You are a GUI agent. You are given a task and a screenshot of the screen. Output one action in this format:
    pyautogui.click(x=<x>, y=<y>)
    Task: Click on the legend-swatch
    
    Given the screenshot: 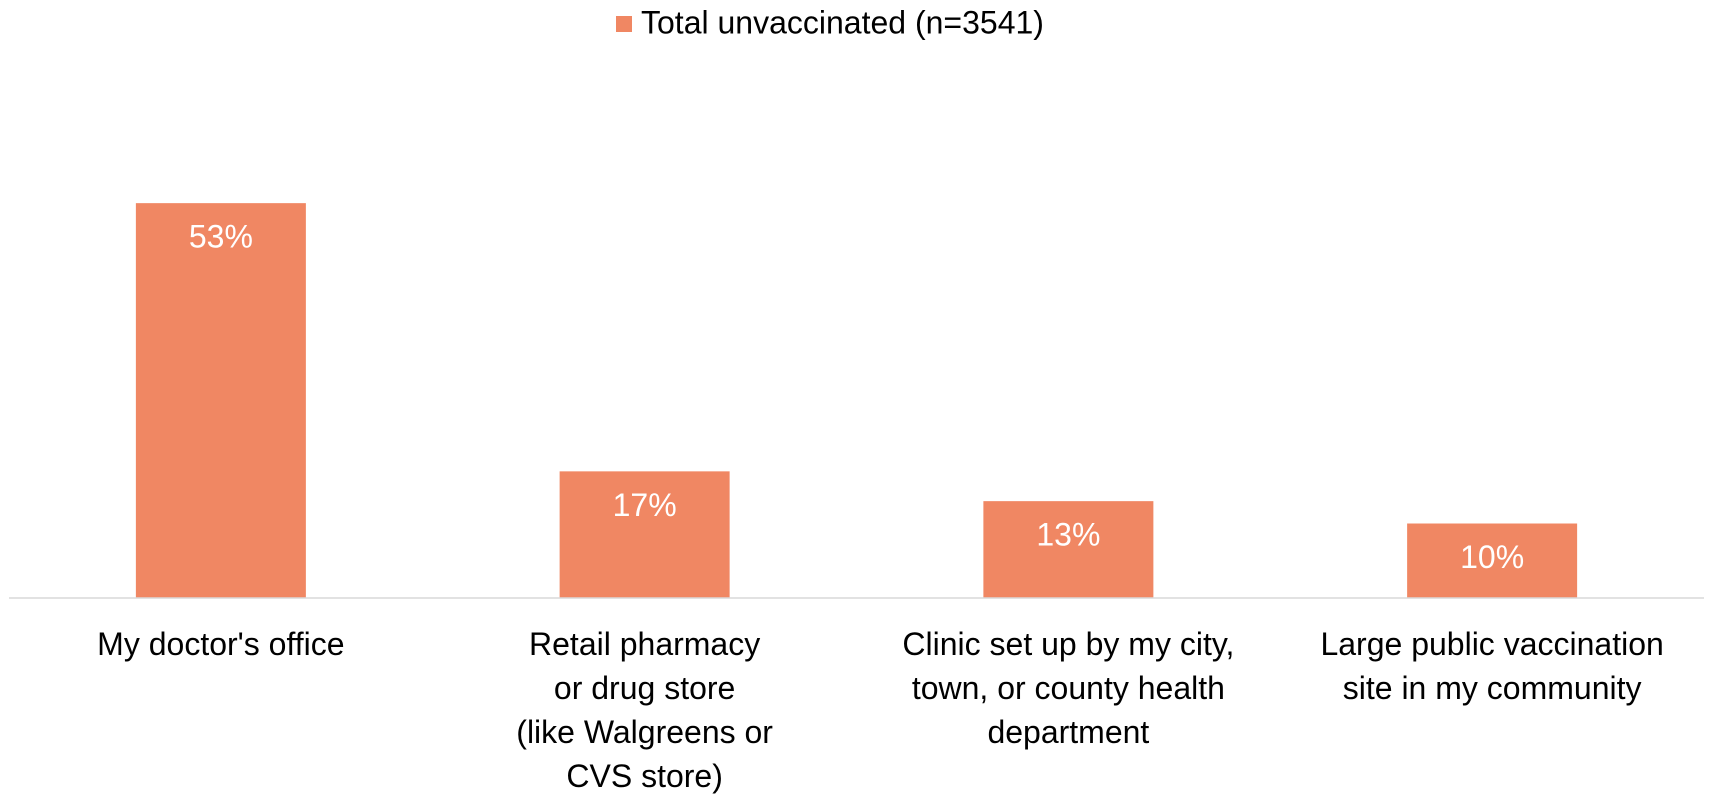 What is the action you would take?
    pyautogui.click(x=624, y=24)
    